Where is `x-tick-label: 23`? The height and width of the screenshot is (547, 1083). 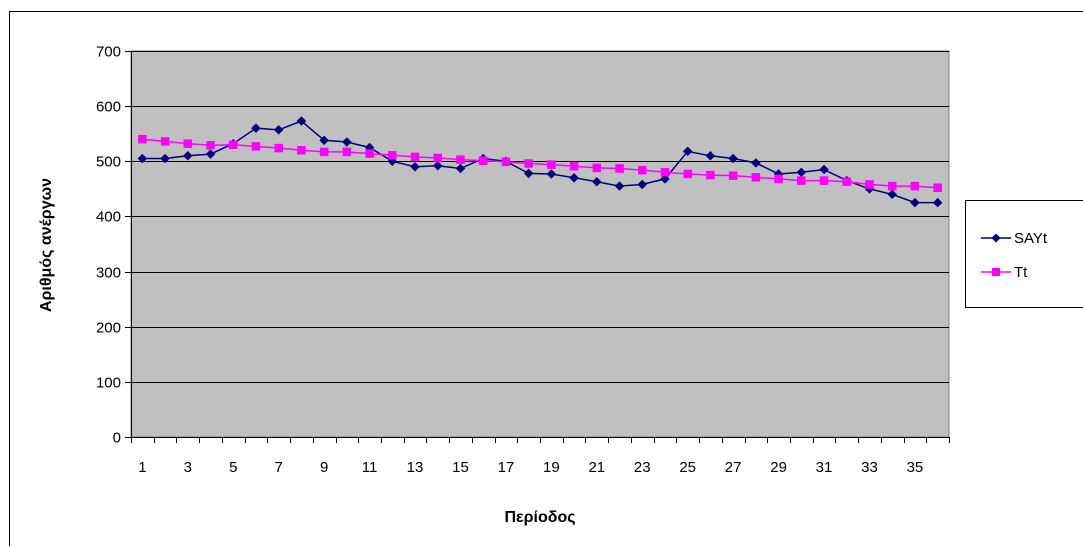
x-tick-label: 23 is located at coordinates (642, 467).